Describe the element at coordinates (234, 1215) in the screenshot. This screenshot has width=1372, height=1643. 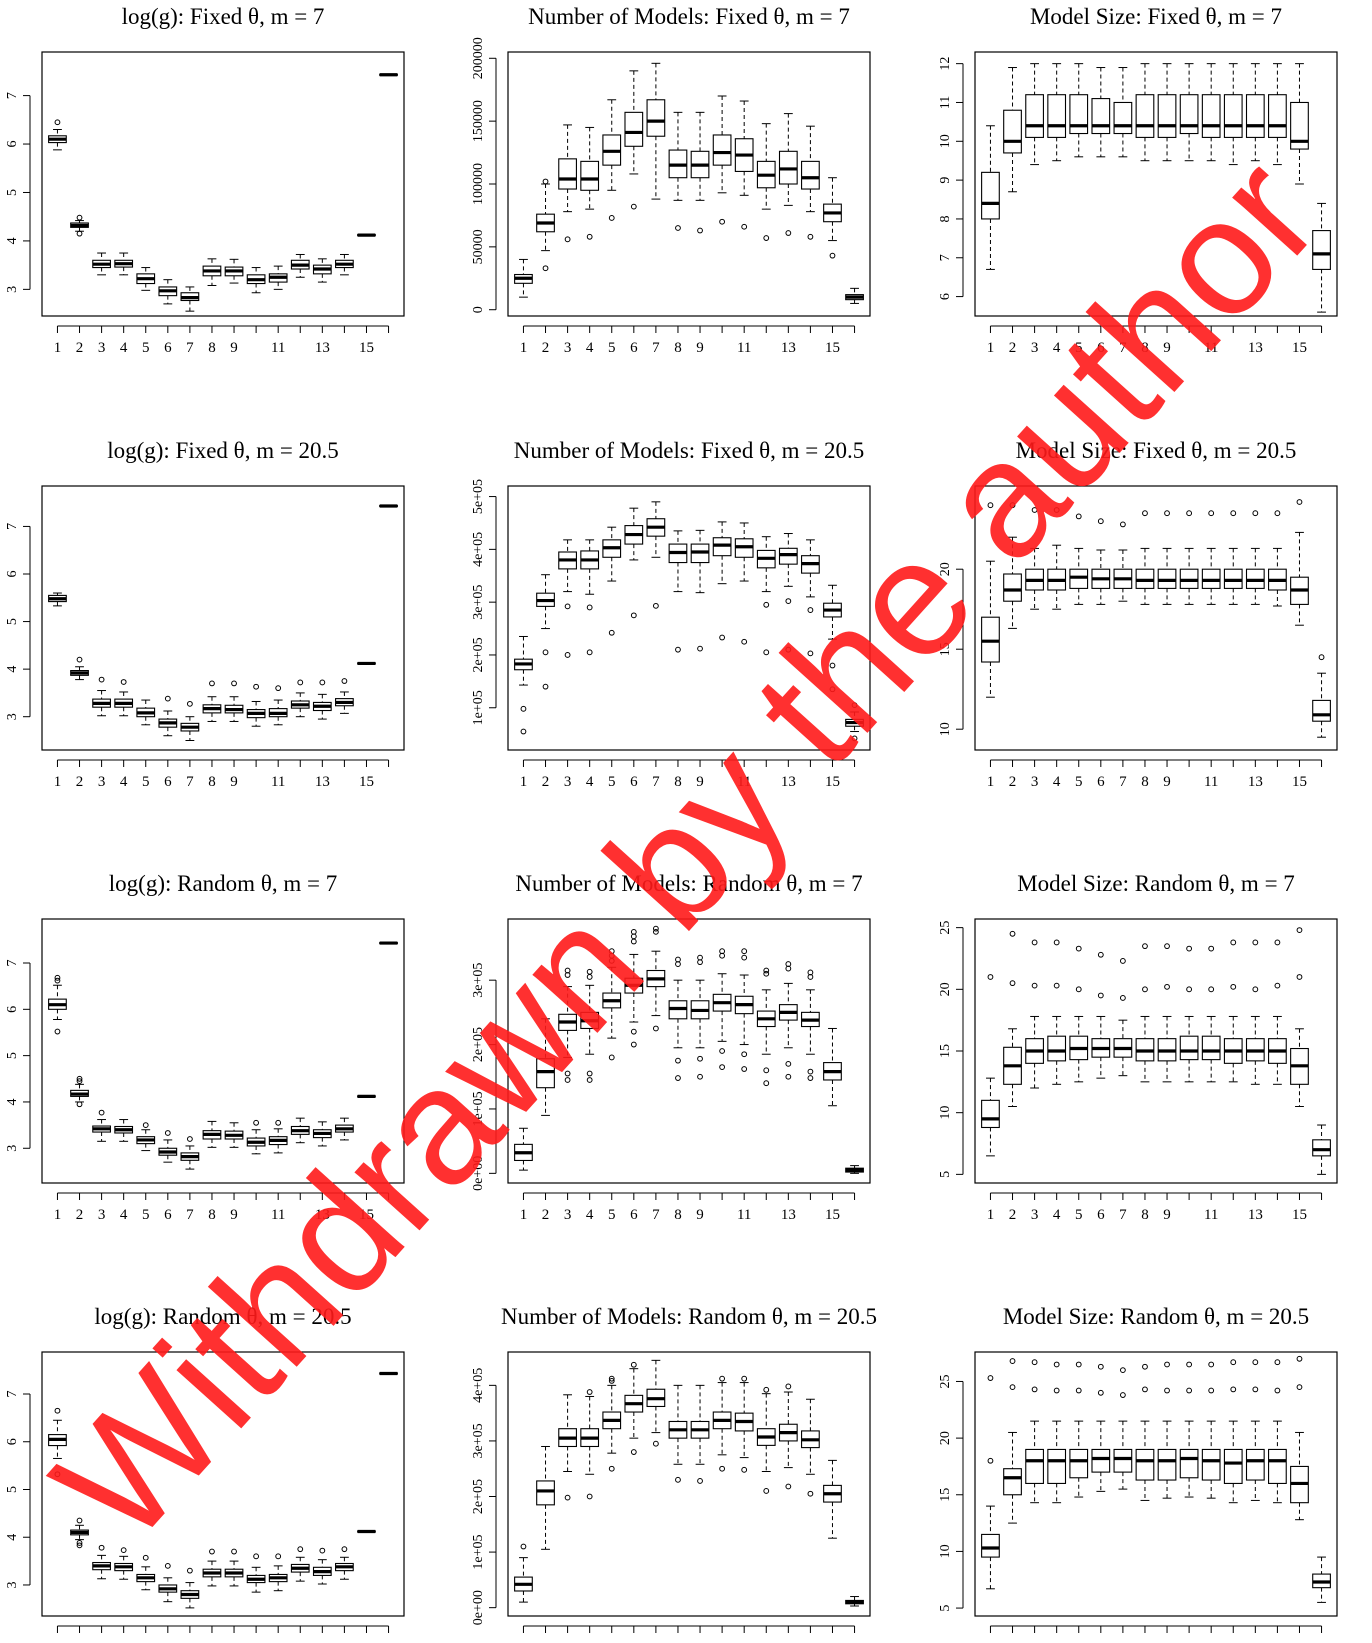
I see `x-tick-label: 9` at that location.